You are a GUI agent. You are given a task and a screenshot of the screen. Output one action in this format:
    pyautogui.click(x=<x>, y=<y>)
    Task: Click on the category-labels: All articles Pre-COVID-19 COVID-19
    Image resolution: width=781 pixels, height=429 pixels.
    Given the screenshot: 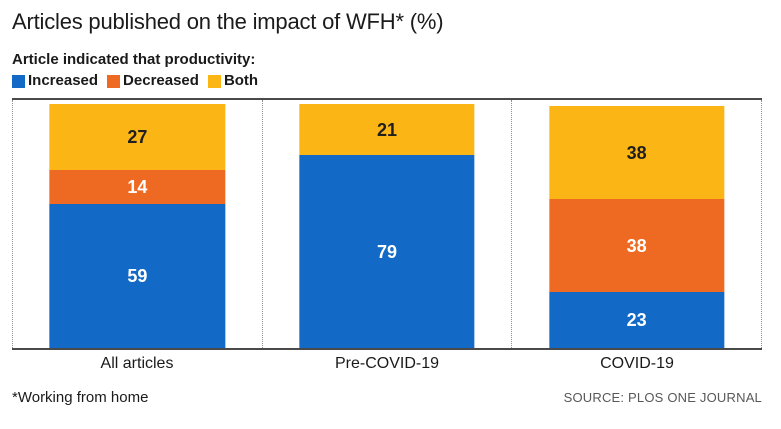 What is the action you would take?
    pyautogui.click(x=387, y=361)
    